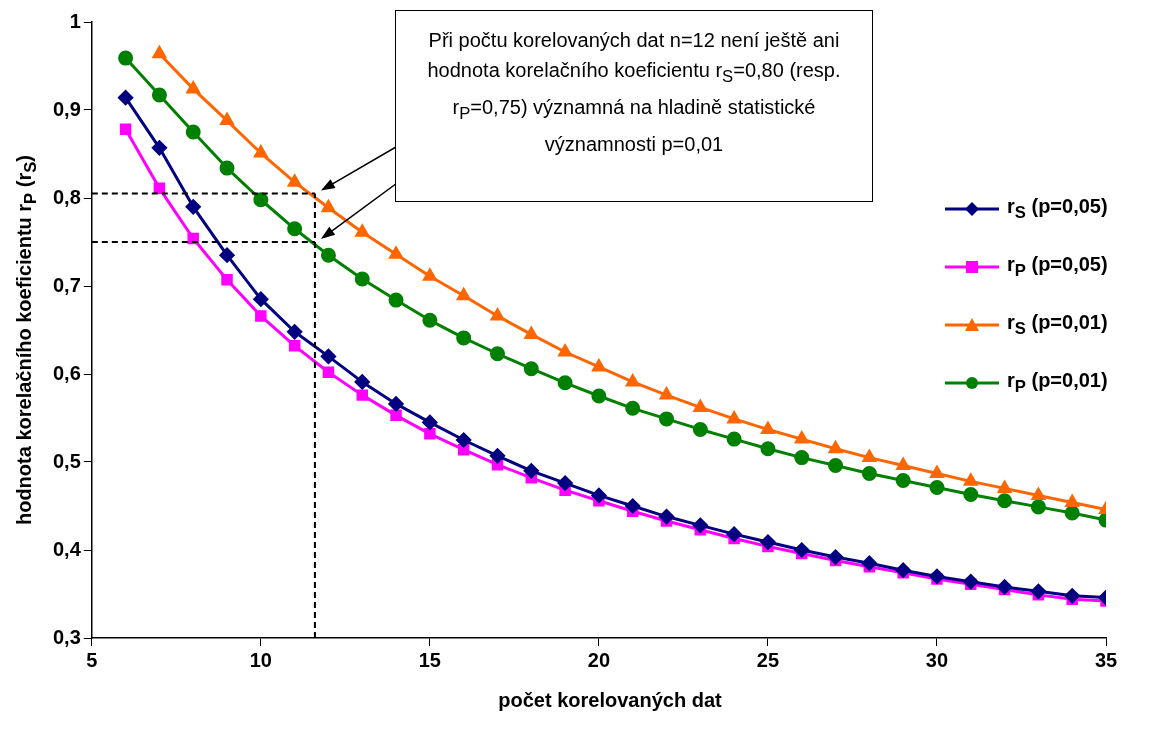 Image resolution: width=1154 pixels, height=731 pixels. I want to click on legend-label: r$_{P}$ (p=0,01), so click(1057, 383).